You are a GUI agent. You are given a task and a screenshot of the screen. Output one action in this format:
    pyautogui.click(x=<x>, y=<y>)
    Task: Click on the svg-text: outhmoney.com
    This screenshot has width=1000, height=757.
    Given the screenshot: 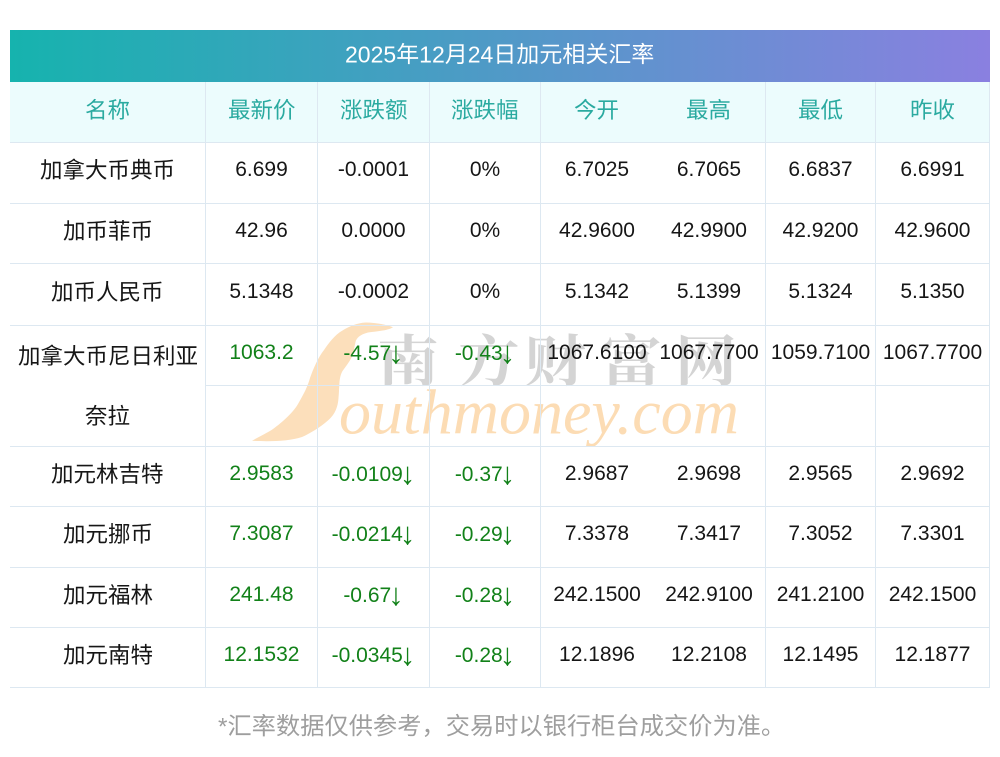 What is the action you would take?
    pyautogui.click(x=539, y=412)
    